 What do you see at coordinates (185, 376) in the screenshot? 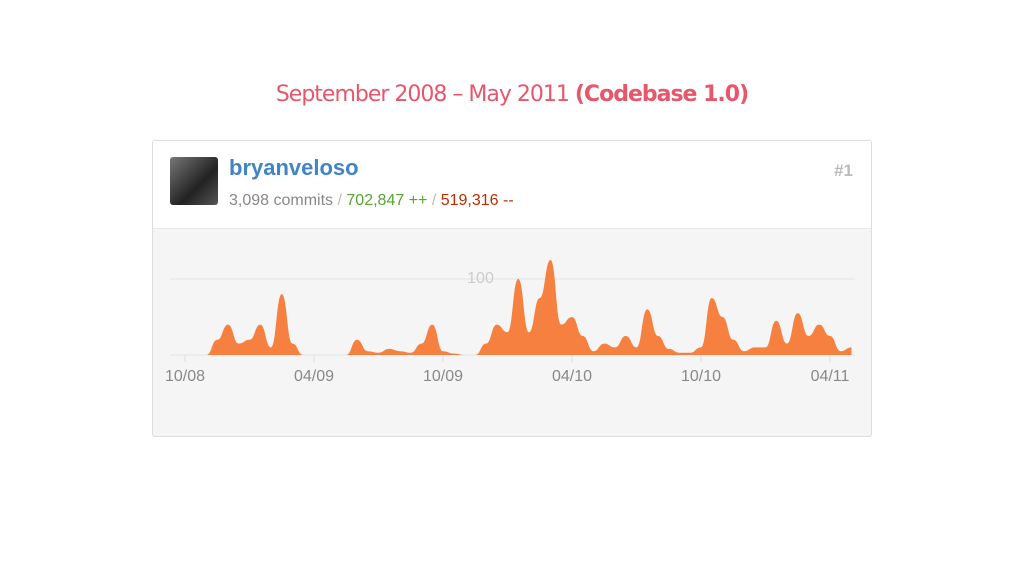
I see `x-tick-label: 10/08` at bounding box center [185, 376].